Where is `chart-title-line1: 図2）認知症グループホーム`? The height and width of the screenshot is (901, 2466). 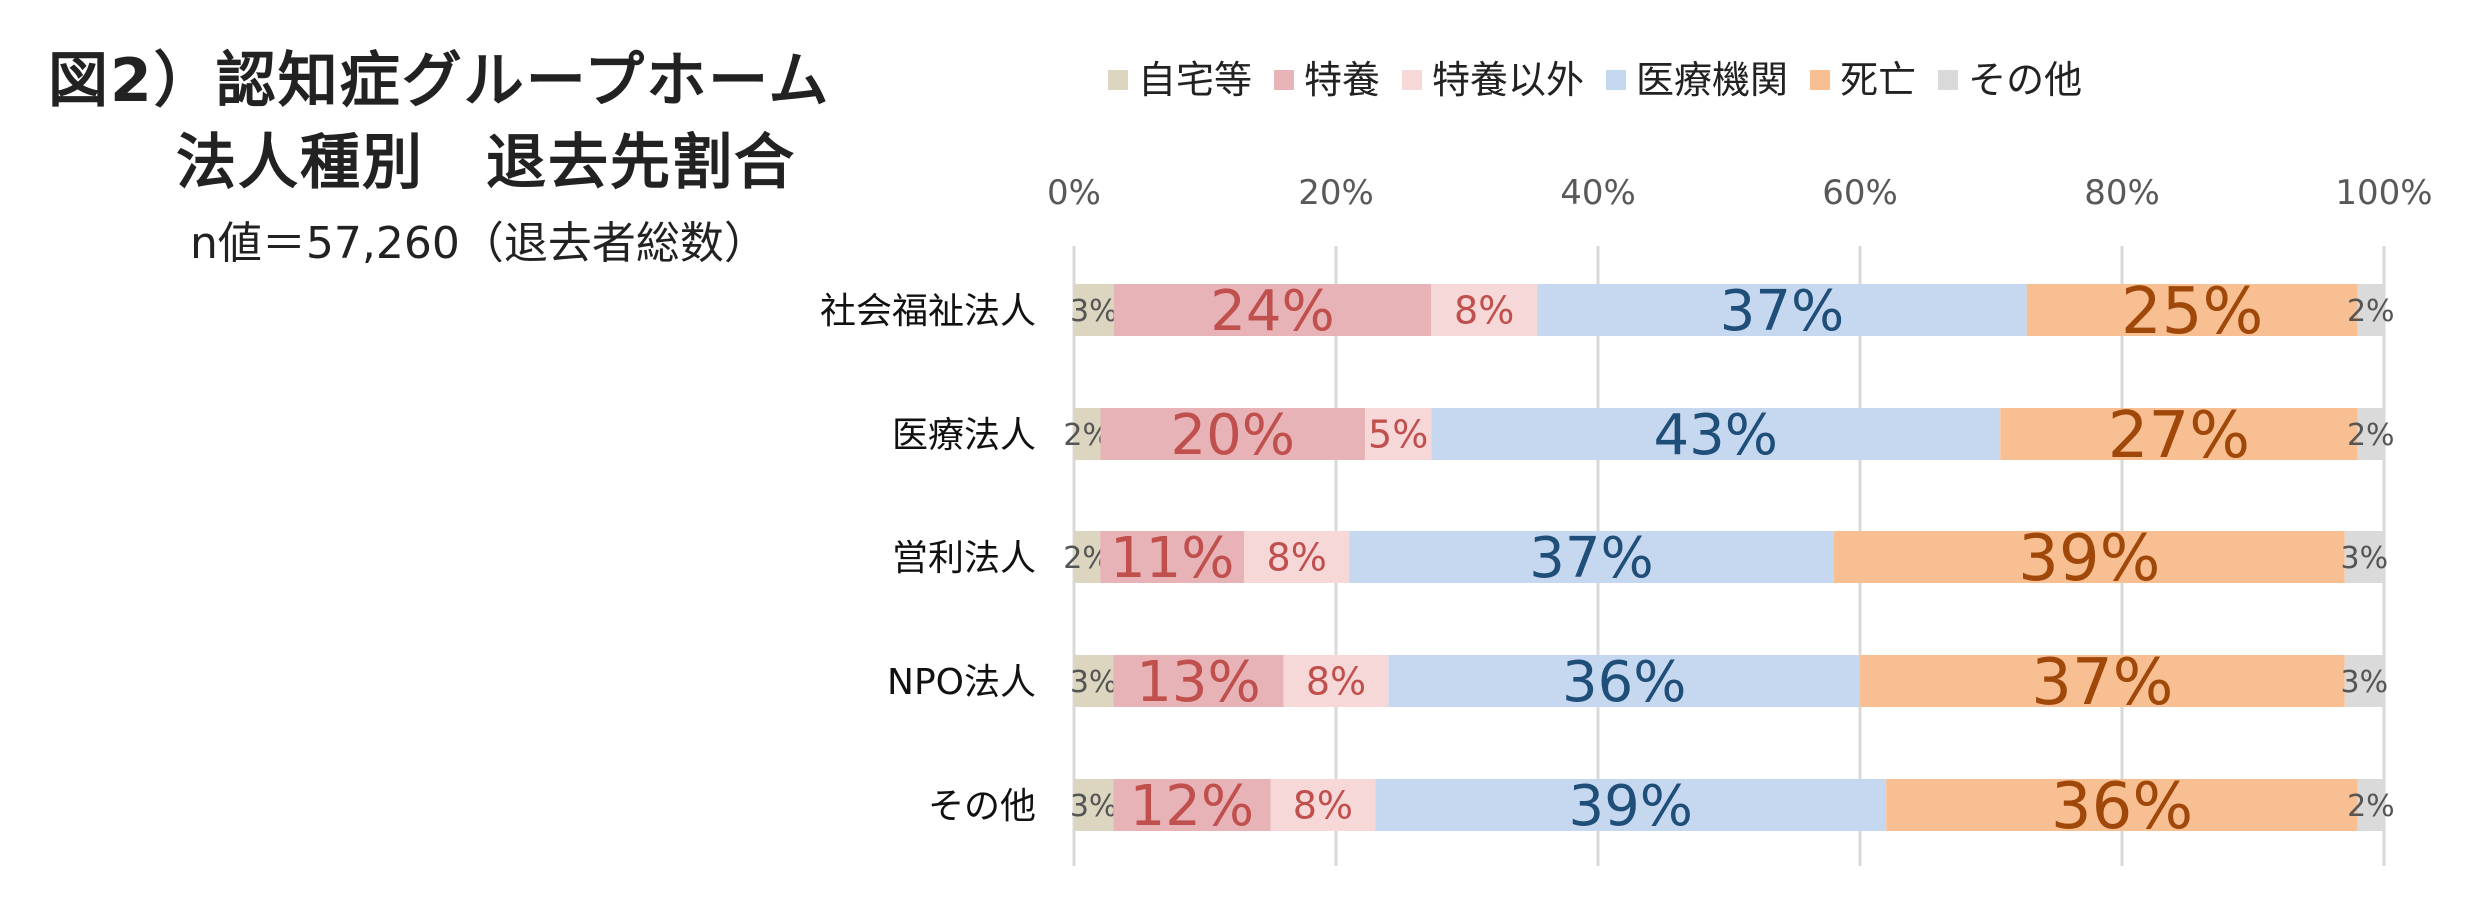
chart-title-line1: 図2）認知症グループホーム is located at coordinates (439, 81).